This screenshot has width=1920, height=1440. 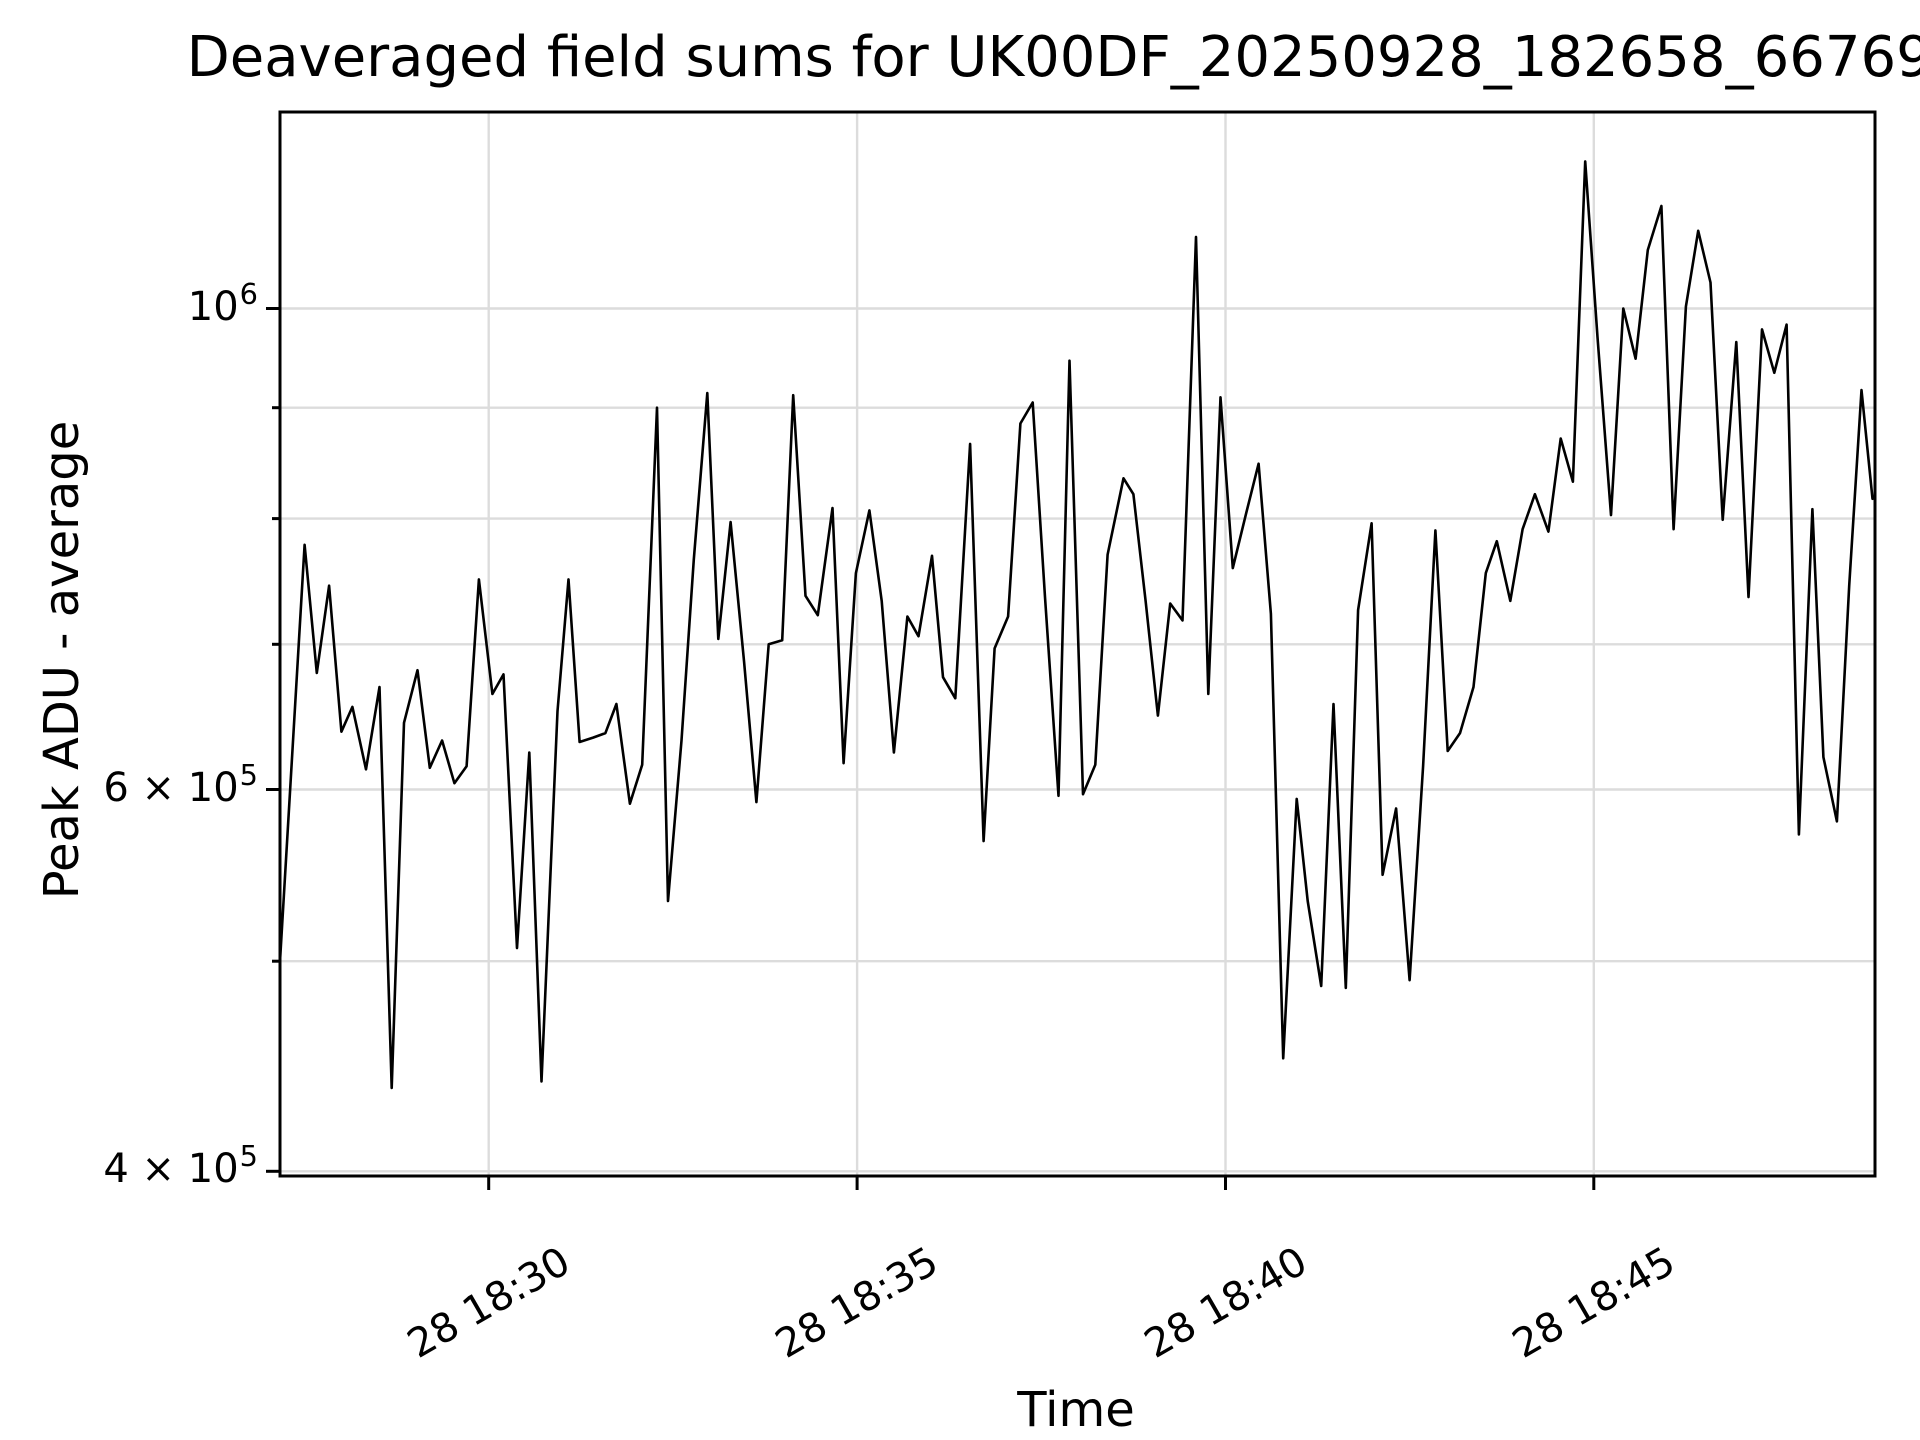 I want to click on y-tick-label-6e5: 6 × 105, so click(x=180, y=784).